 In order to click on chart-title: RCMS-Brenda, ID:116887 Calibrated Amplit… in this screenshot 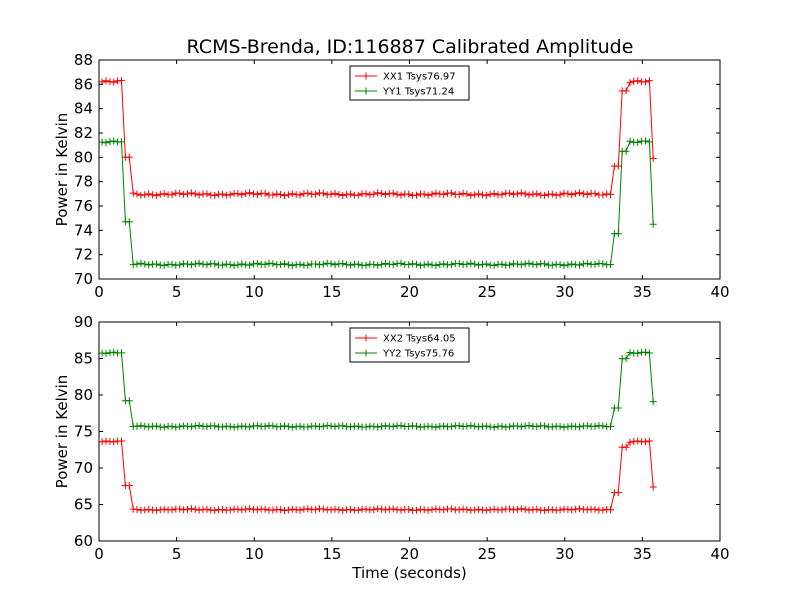, I will do `click(410, 47)`.